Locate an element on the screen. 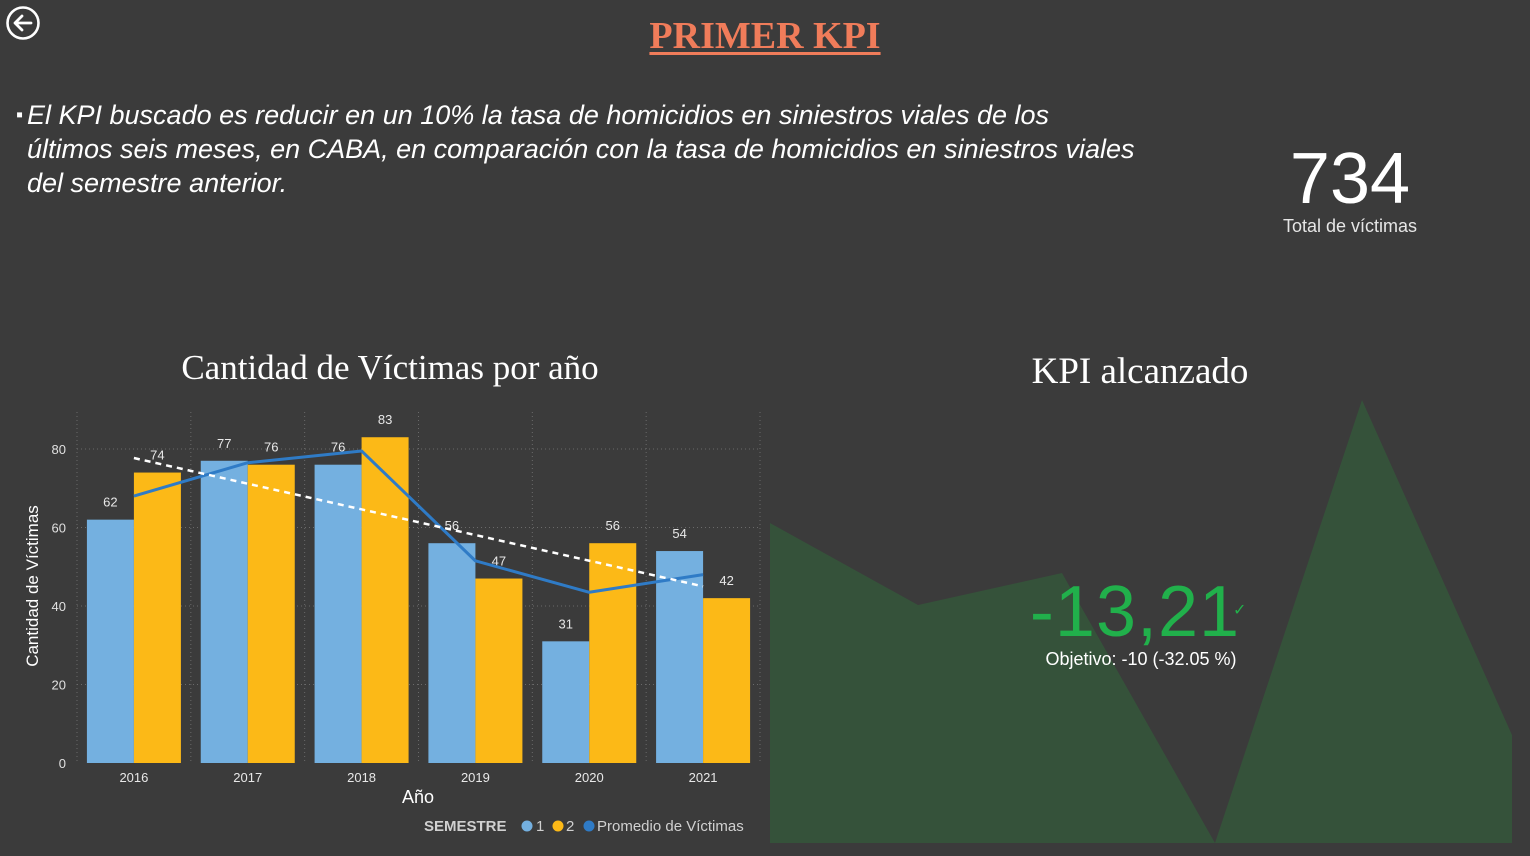 This screenshot has height=856, width=1530. data-label-semester-2: 83 is located at coordinates (385, 419).